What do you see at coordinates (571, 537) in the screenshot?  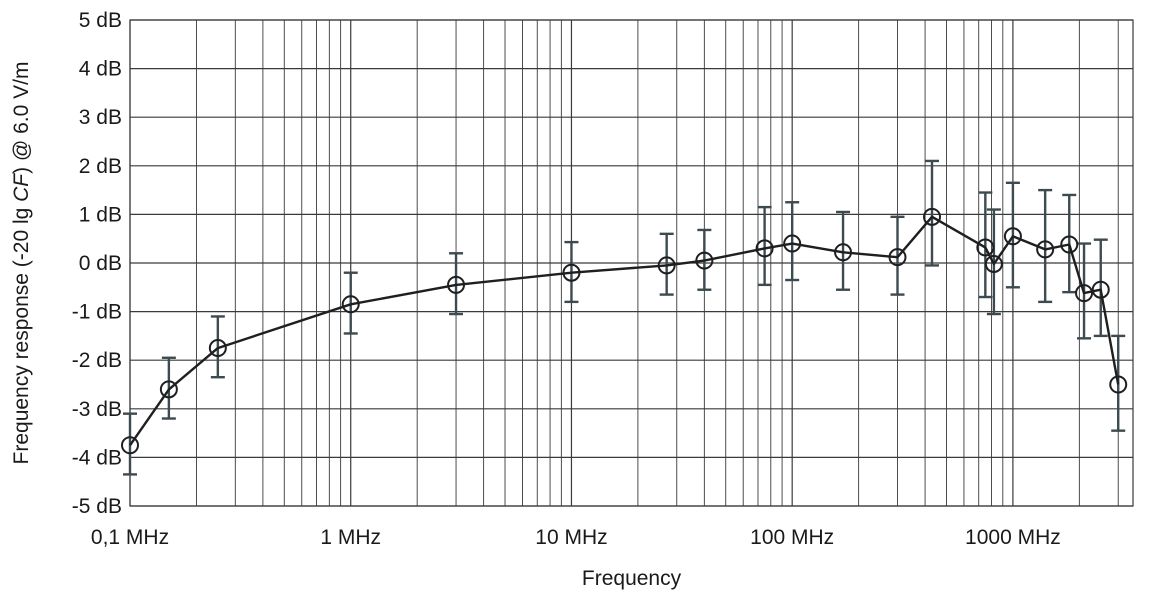 I see `x-tick-label: 10 MHz` at bounding box center [571, 537].